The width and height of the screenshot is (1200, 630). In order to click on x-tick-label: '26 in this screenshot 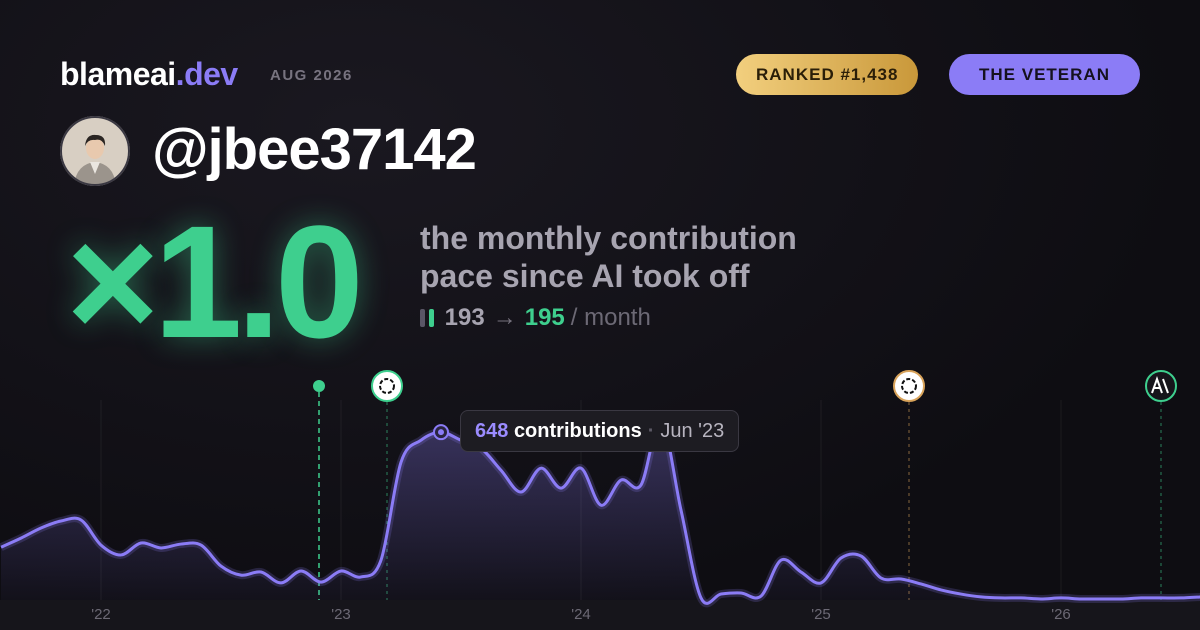, I will do `click(1061, 614)`.